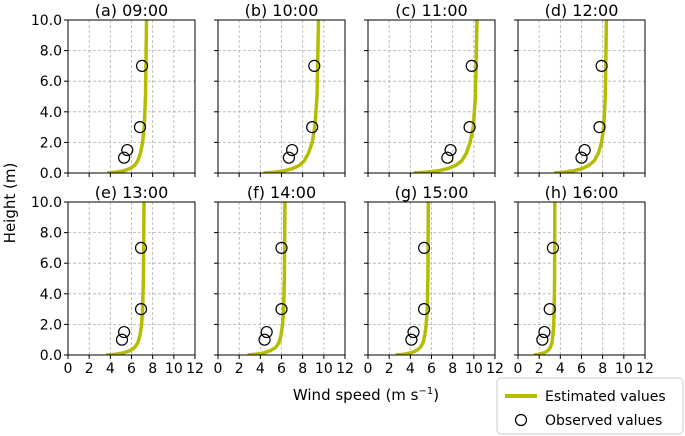  I want to click on panel-d: (d) 12:00, so click(580, 89).